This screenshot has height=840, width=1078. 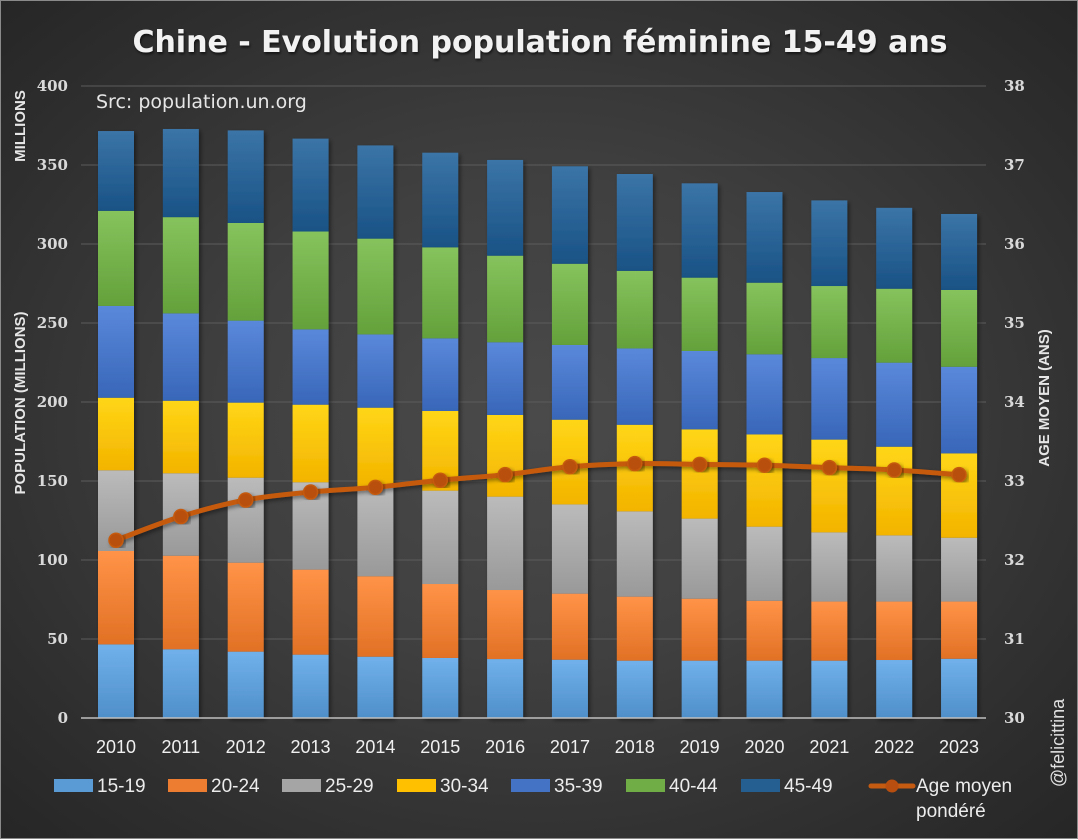 I want to click on bar-segment-25-29-2020, so click(x=764, y=563).